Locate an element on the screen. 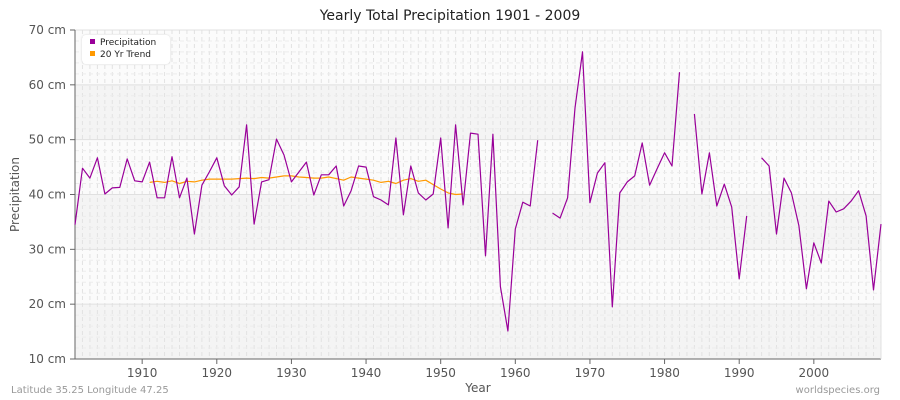 Image resolution: width=900 pixels, height=400 pixels. location-caption: Latitude 35.25 Longitude 47.25 is located at coordinates (90, 390).